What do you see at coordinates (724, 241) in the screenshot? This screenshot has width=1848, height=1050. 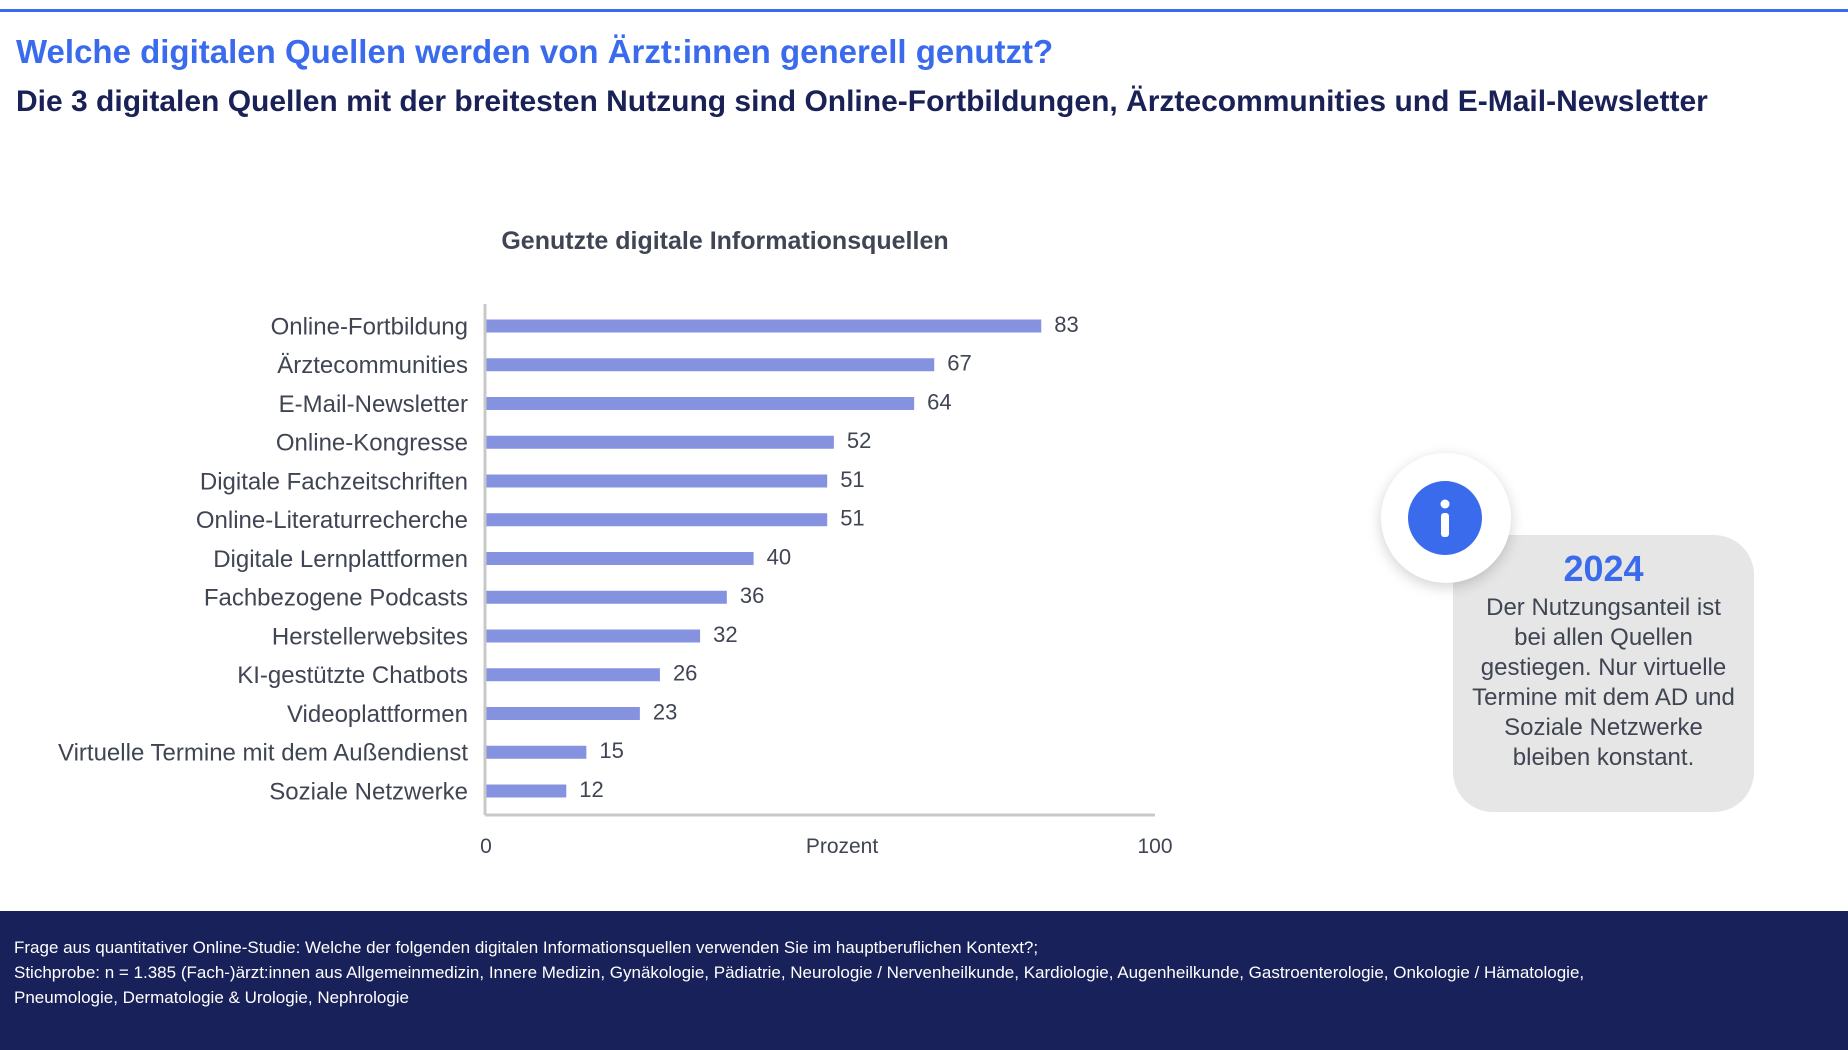 I see `chart-title: Genutzte digitale Informationsquellen` at bounding box center [724, 241].